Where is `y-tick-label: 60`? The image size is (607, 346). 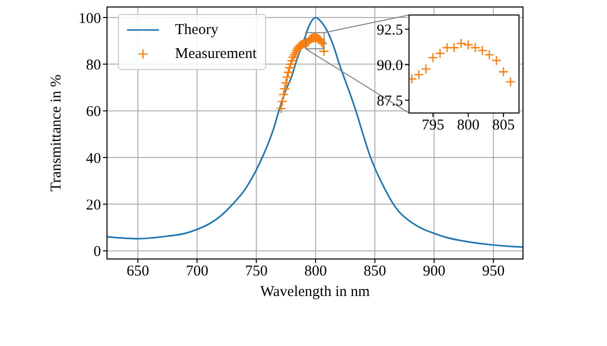
y-tick-label: 60 is located at coordinates (93, 112).